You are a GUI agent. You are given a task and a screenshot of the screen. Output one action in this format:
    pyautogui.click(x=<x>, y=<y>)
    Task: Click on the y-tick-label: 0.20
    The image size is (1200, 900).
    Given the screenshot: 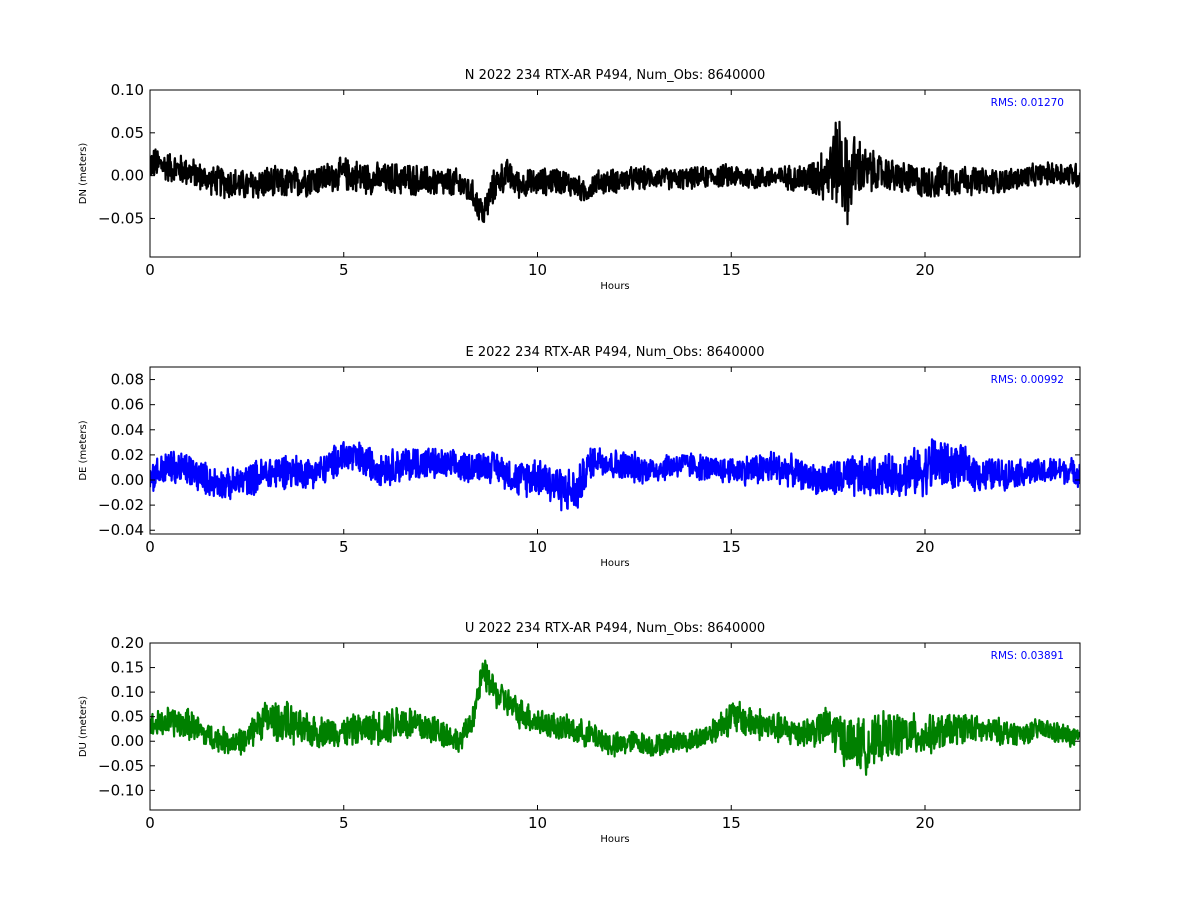 What is the action you would take?
    pyautogui.click(x=127, y=643)
    